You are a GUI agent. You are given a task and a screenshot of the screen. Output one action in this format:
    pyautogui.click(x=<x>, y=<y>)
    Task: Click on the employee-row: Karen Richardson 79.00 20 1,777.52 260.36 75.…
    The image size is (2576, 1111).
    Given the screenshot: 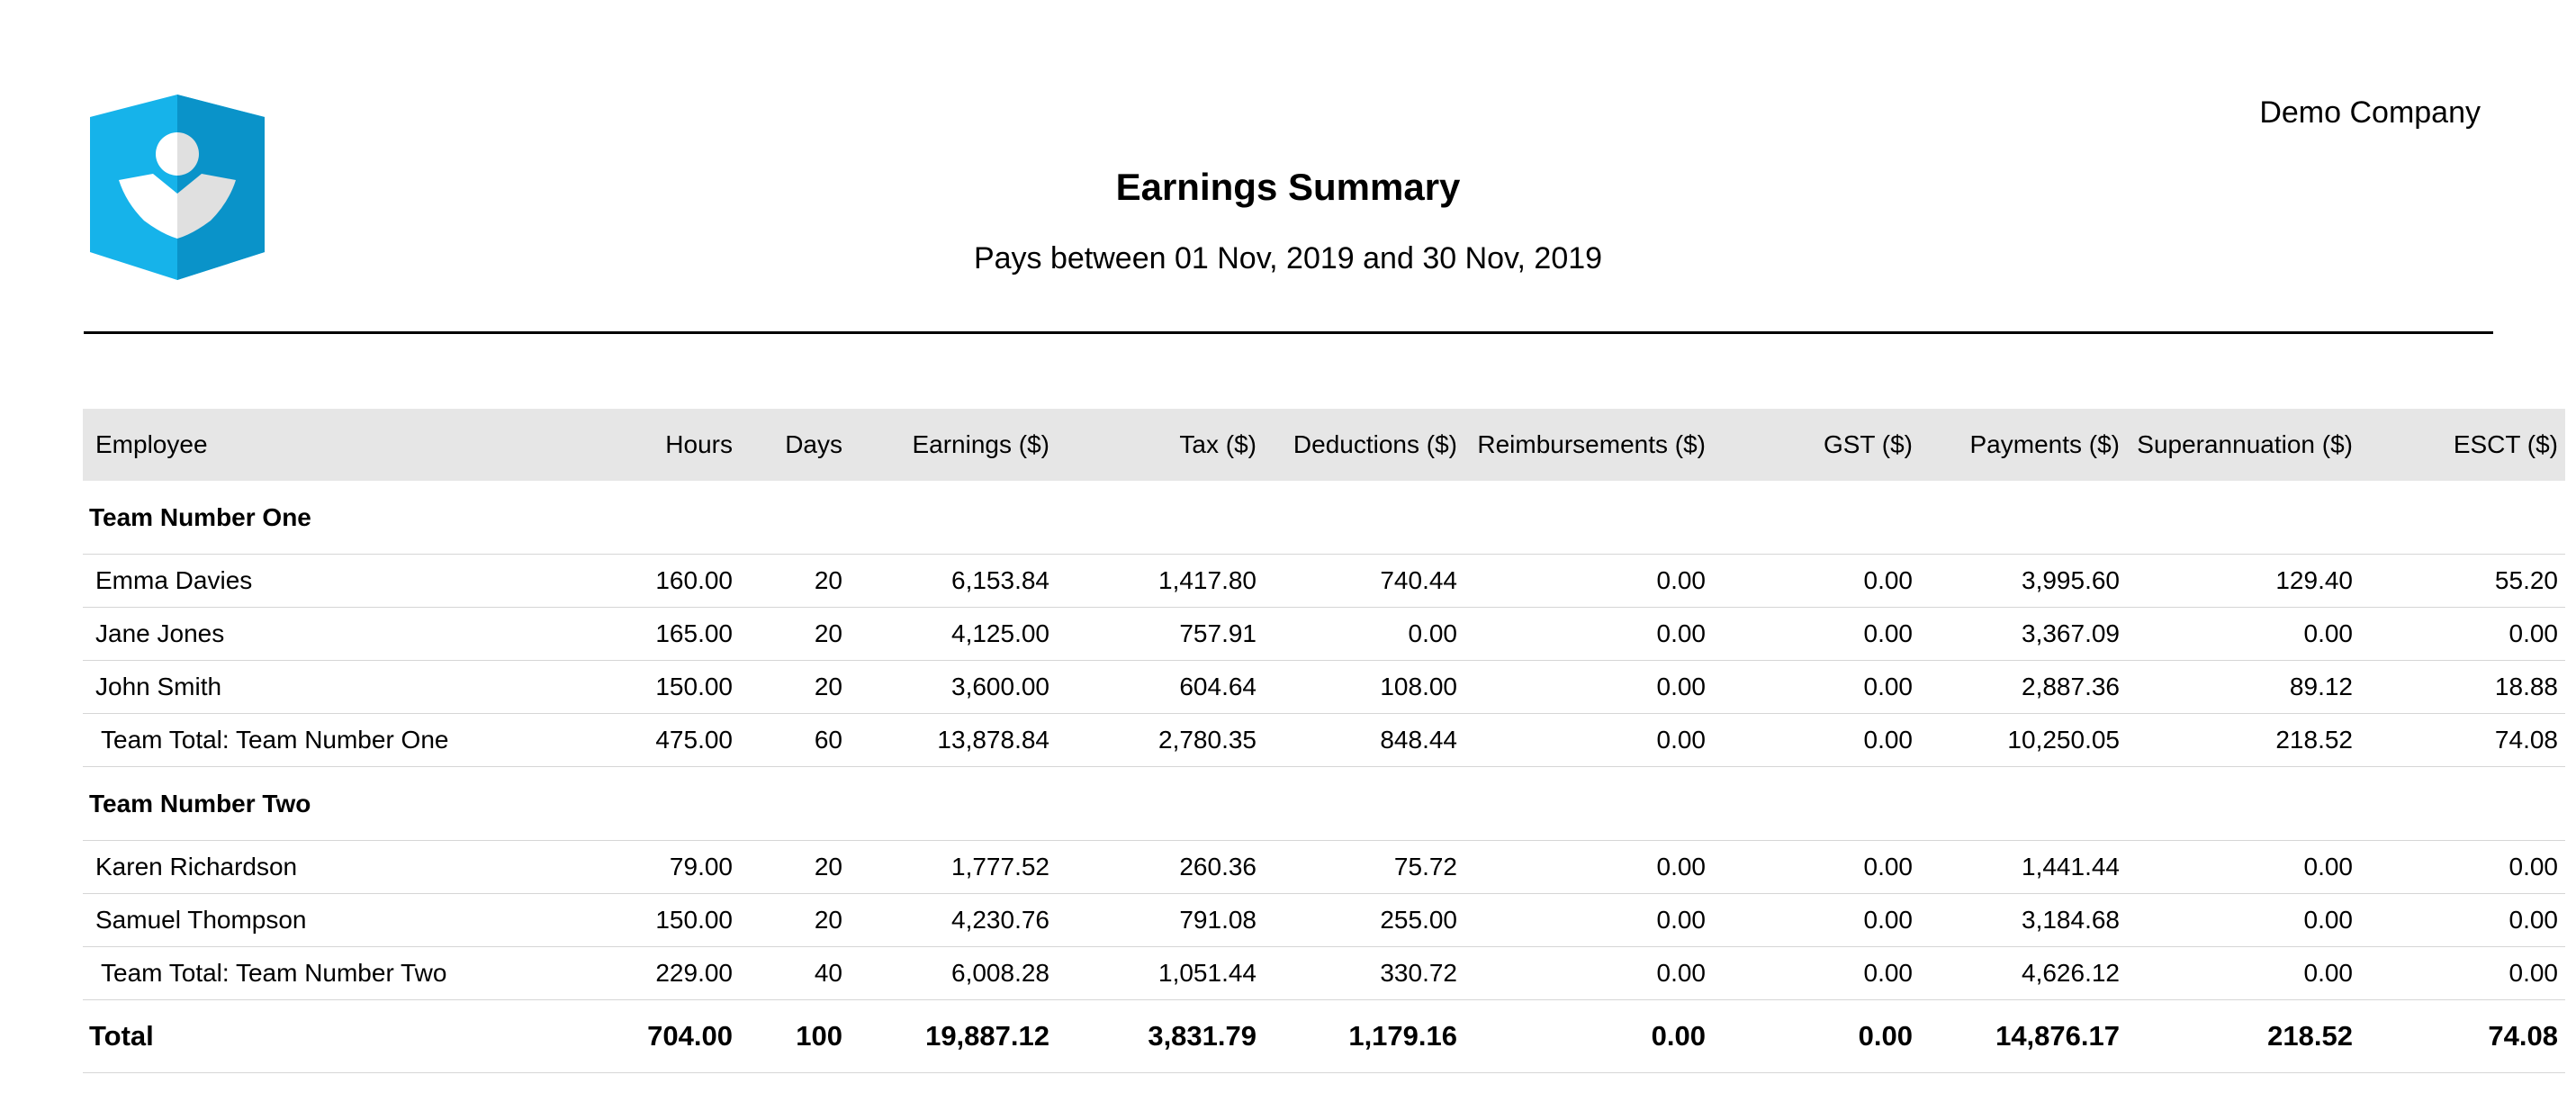 What is the action you would take?
    pyautogui.click(x=1324, y=867)
    